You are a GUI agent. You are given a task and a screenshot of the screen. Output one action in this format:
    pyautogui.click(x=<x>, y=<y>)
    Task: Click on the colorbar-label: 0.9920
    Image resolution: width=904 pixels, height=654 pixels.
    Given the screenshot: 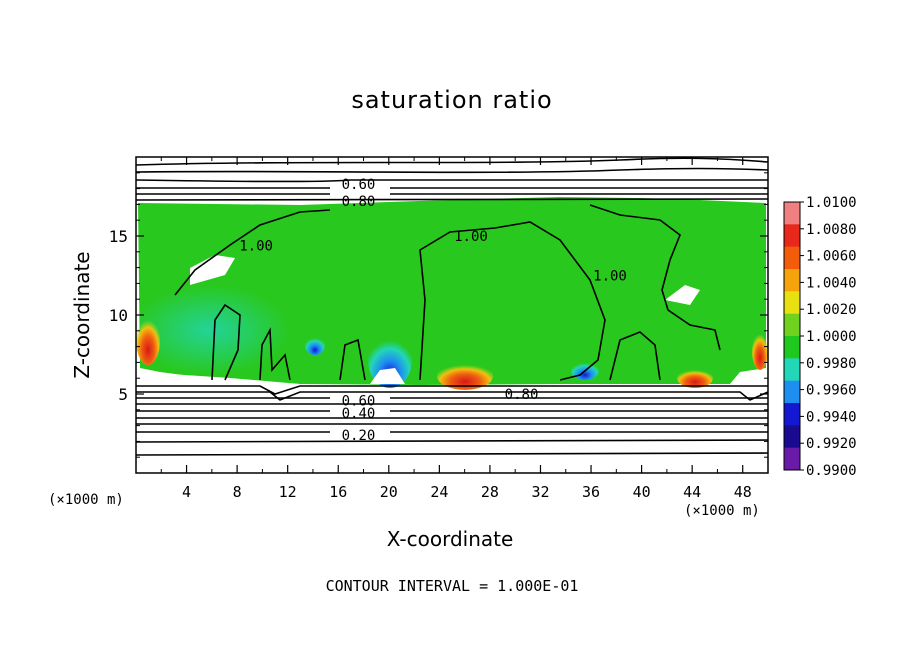 What is the action you would take?
    pyautogui.click(x=831, y=444)
    